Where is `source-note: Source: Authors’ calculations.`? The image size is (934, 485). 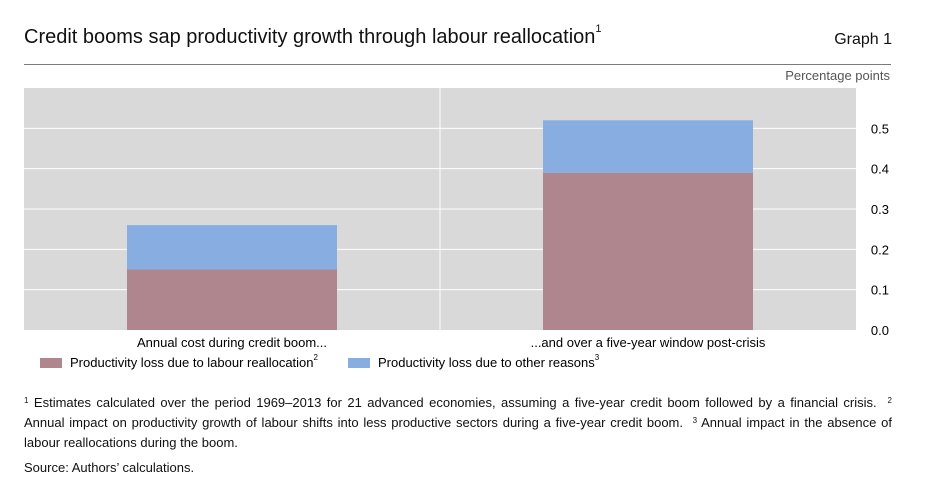
source-note: Source: Authors’ calculations. is located at coordinates (109, 467).